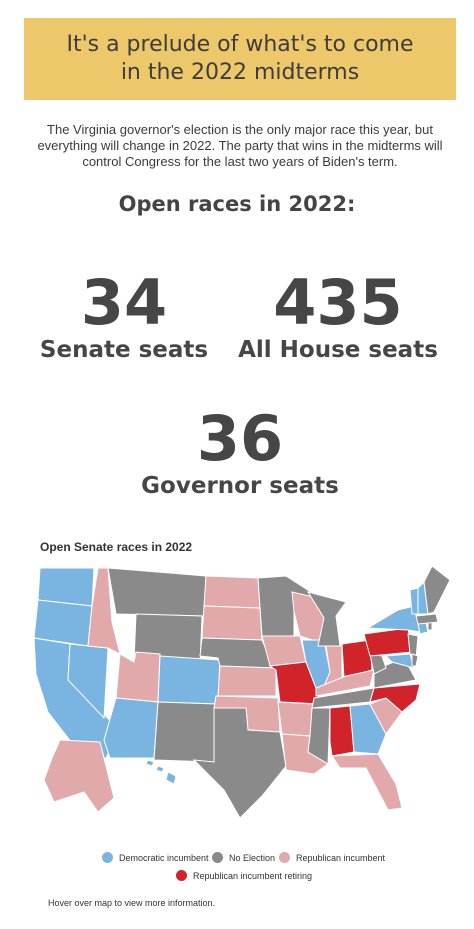 This screenshot has width=474, height=929. I want to click on state-sd, so click(232, 623).